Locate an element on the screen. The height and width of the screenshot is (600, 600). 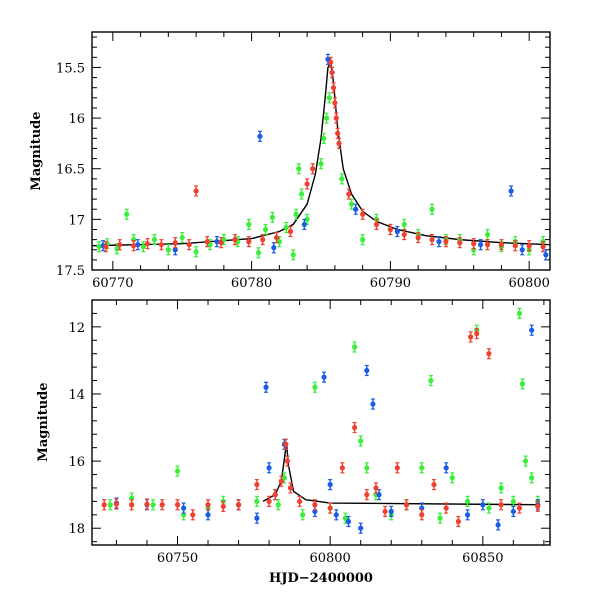
model-curve-line is located at coordinates (400, 474).